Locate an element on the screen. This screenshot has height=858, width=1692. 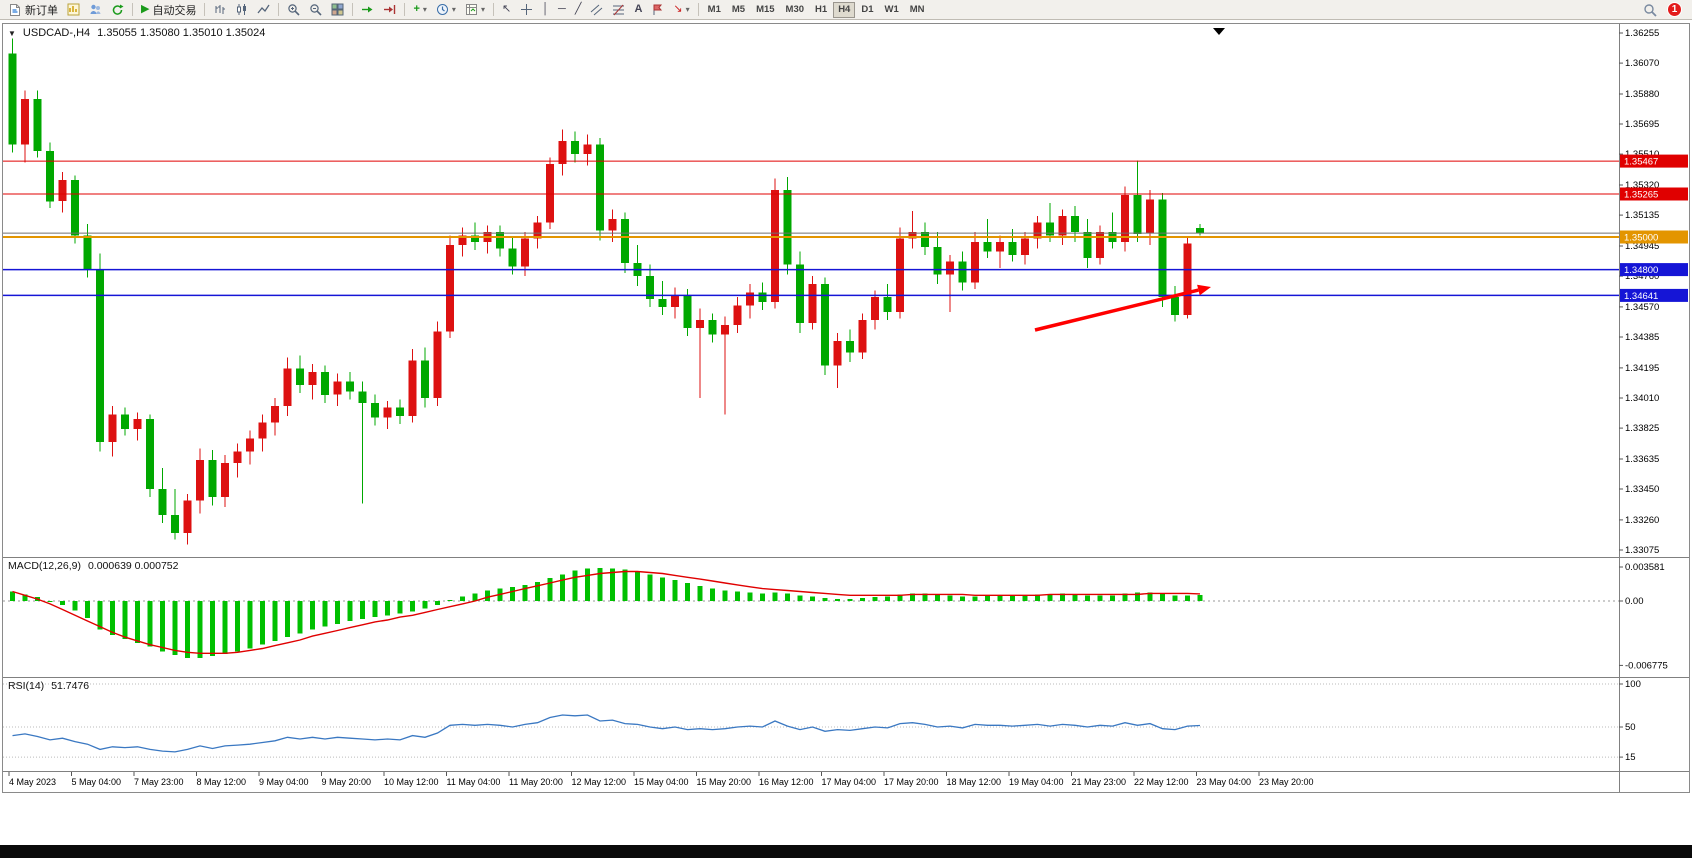
svg-text: 23 May 04:00 is located at coordinates (1224, 782).